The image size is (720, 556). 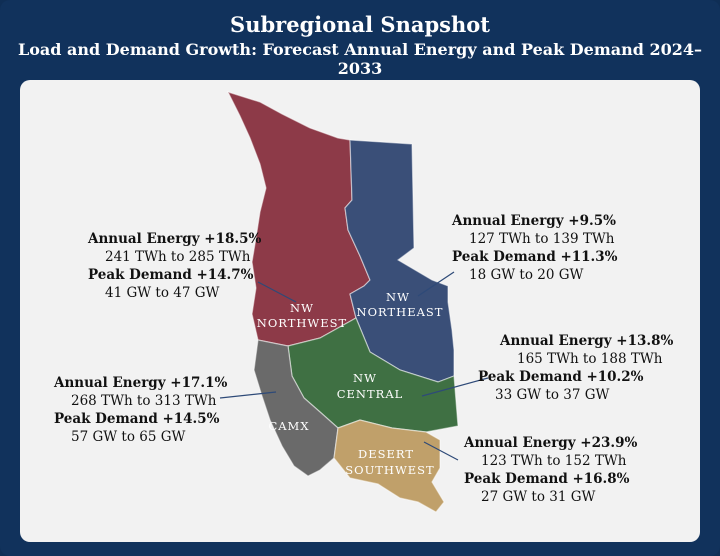 I want to click on region-desert-southwest, so click(x=389, y=466).